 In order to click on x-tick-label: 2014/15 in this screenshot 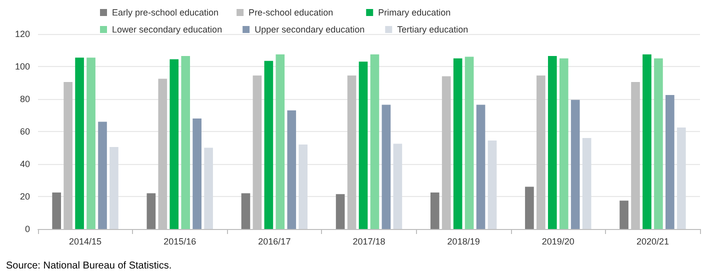, I will do `click(85, 241)`.